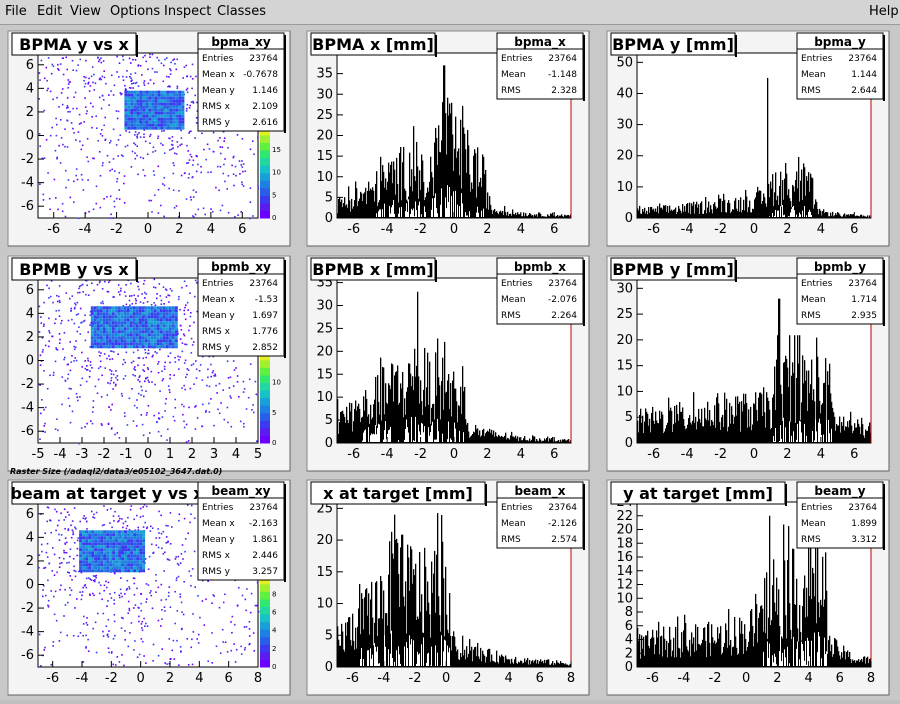 This screenshot has height=704, width=900. What do you see at coordinates (811, 316) in the screenshot?
I see `stats-key: RMS` at bounding box center [811, 316].